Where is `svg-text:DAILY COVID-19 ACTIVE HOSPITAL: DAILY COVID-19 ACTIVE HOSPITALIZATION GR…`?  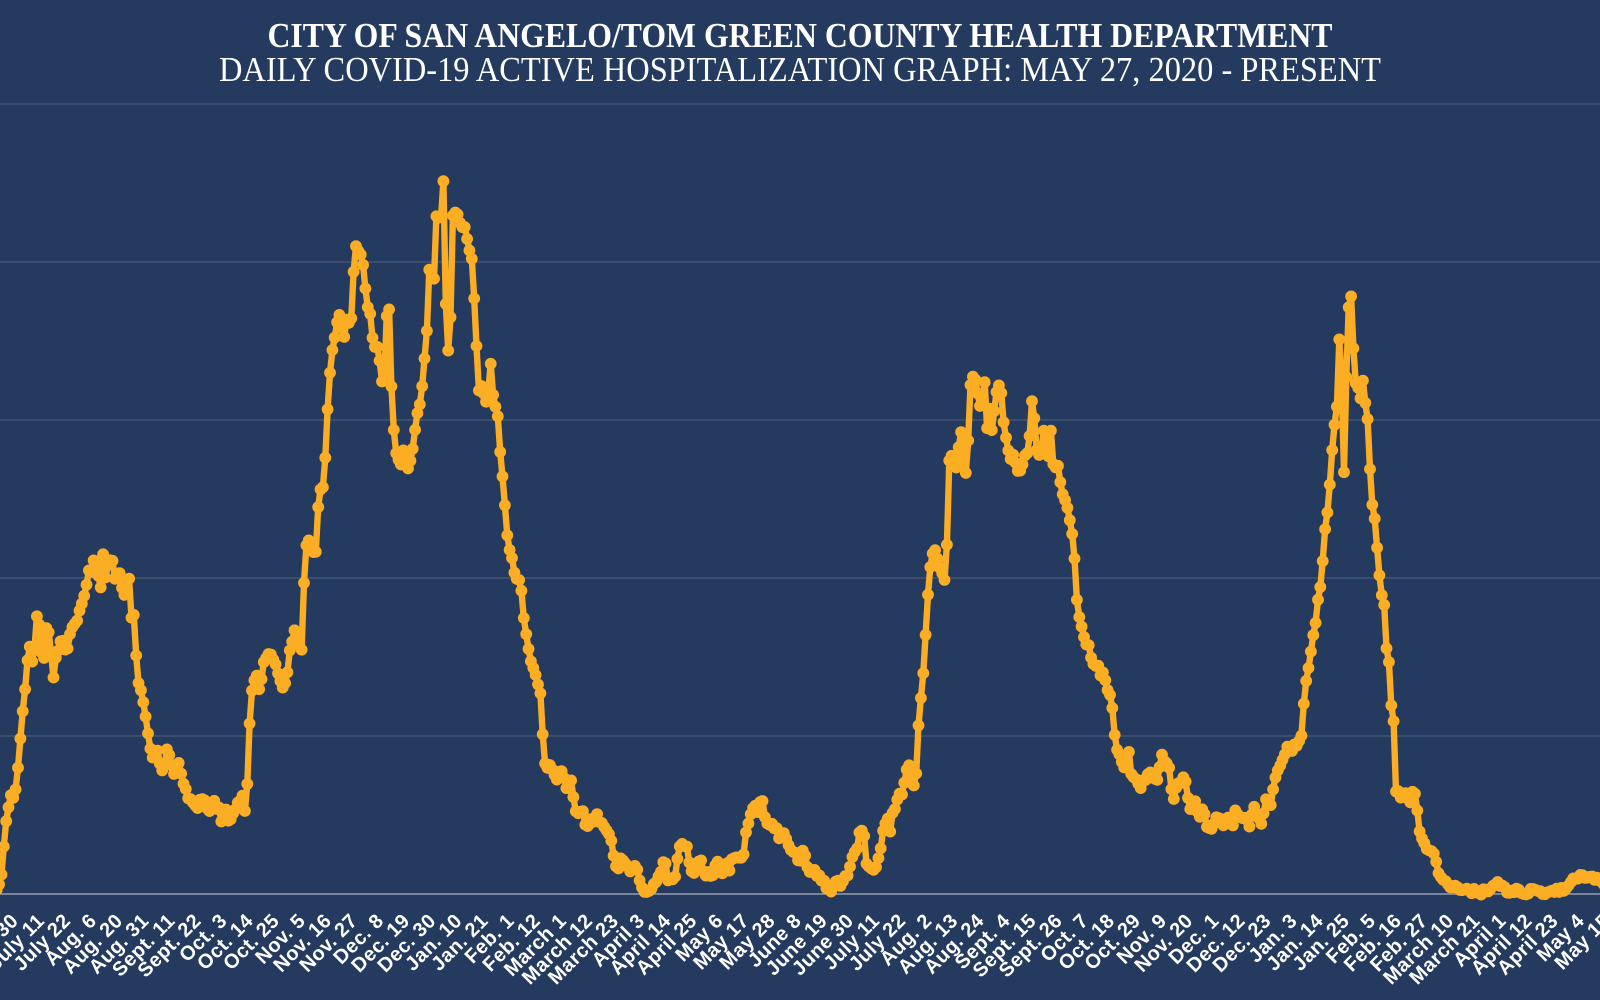
svg-text:DAILY COVID-19 ACTIVE HOSPITAL: DAILY COVID-19 ACTIVE HOSPITALIZATION GR… is located at coordinates (800, 69).